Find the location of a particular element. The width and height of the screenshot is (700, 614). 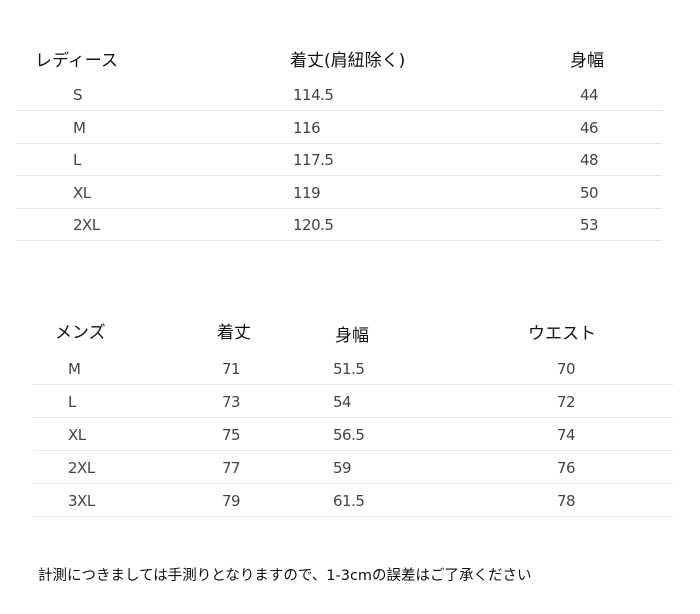

table-cell: 48 is located at coordinates (589, 160).